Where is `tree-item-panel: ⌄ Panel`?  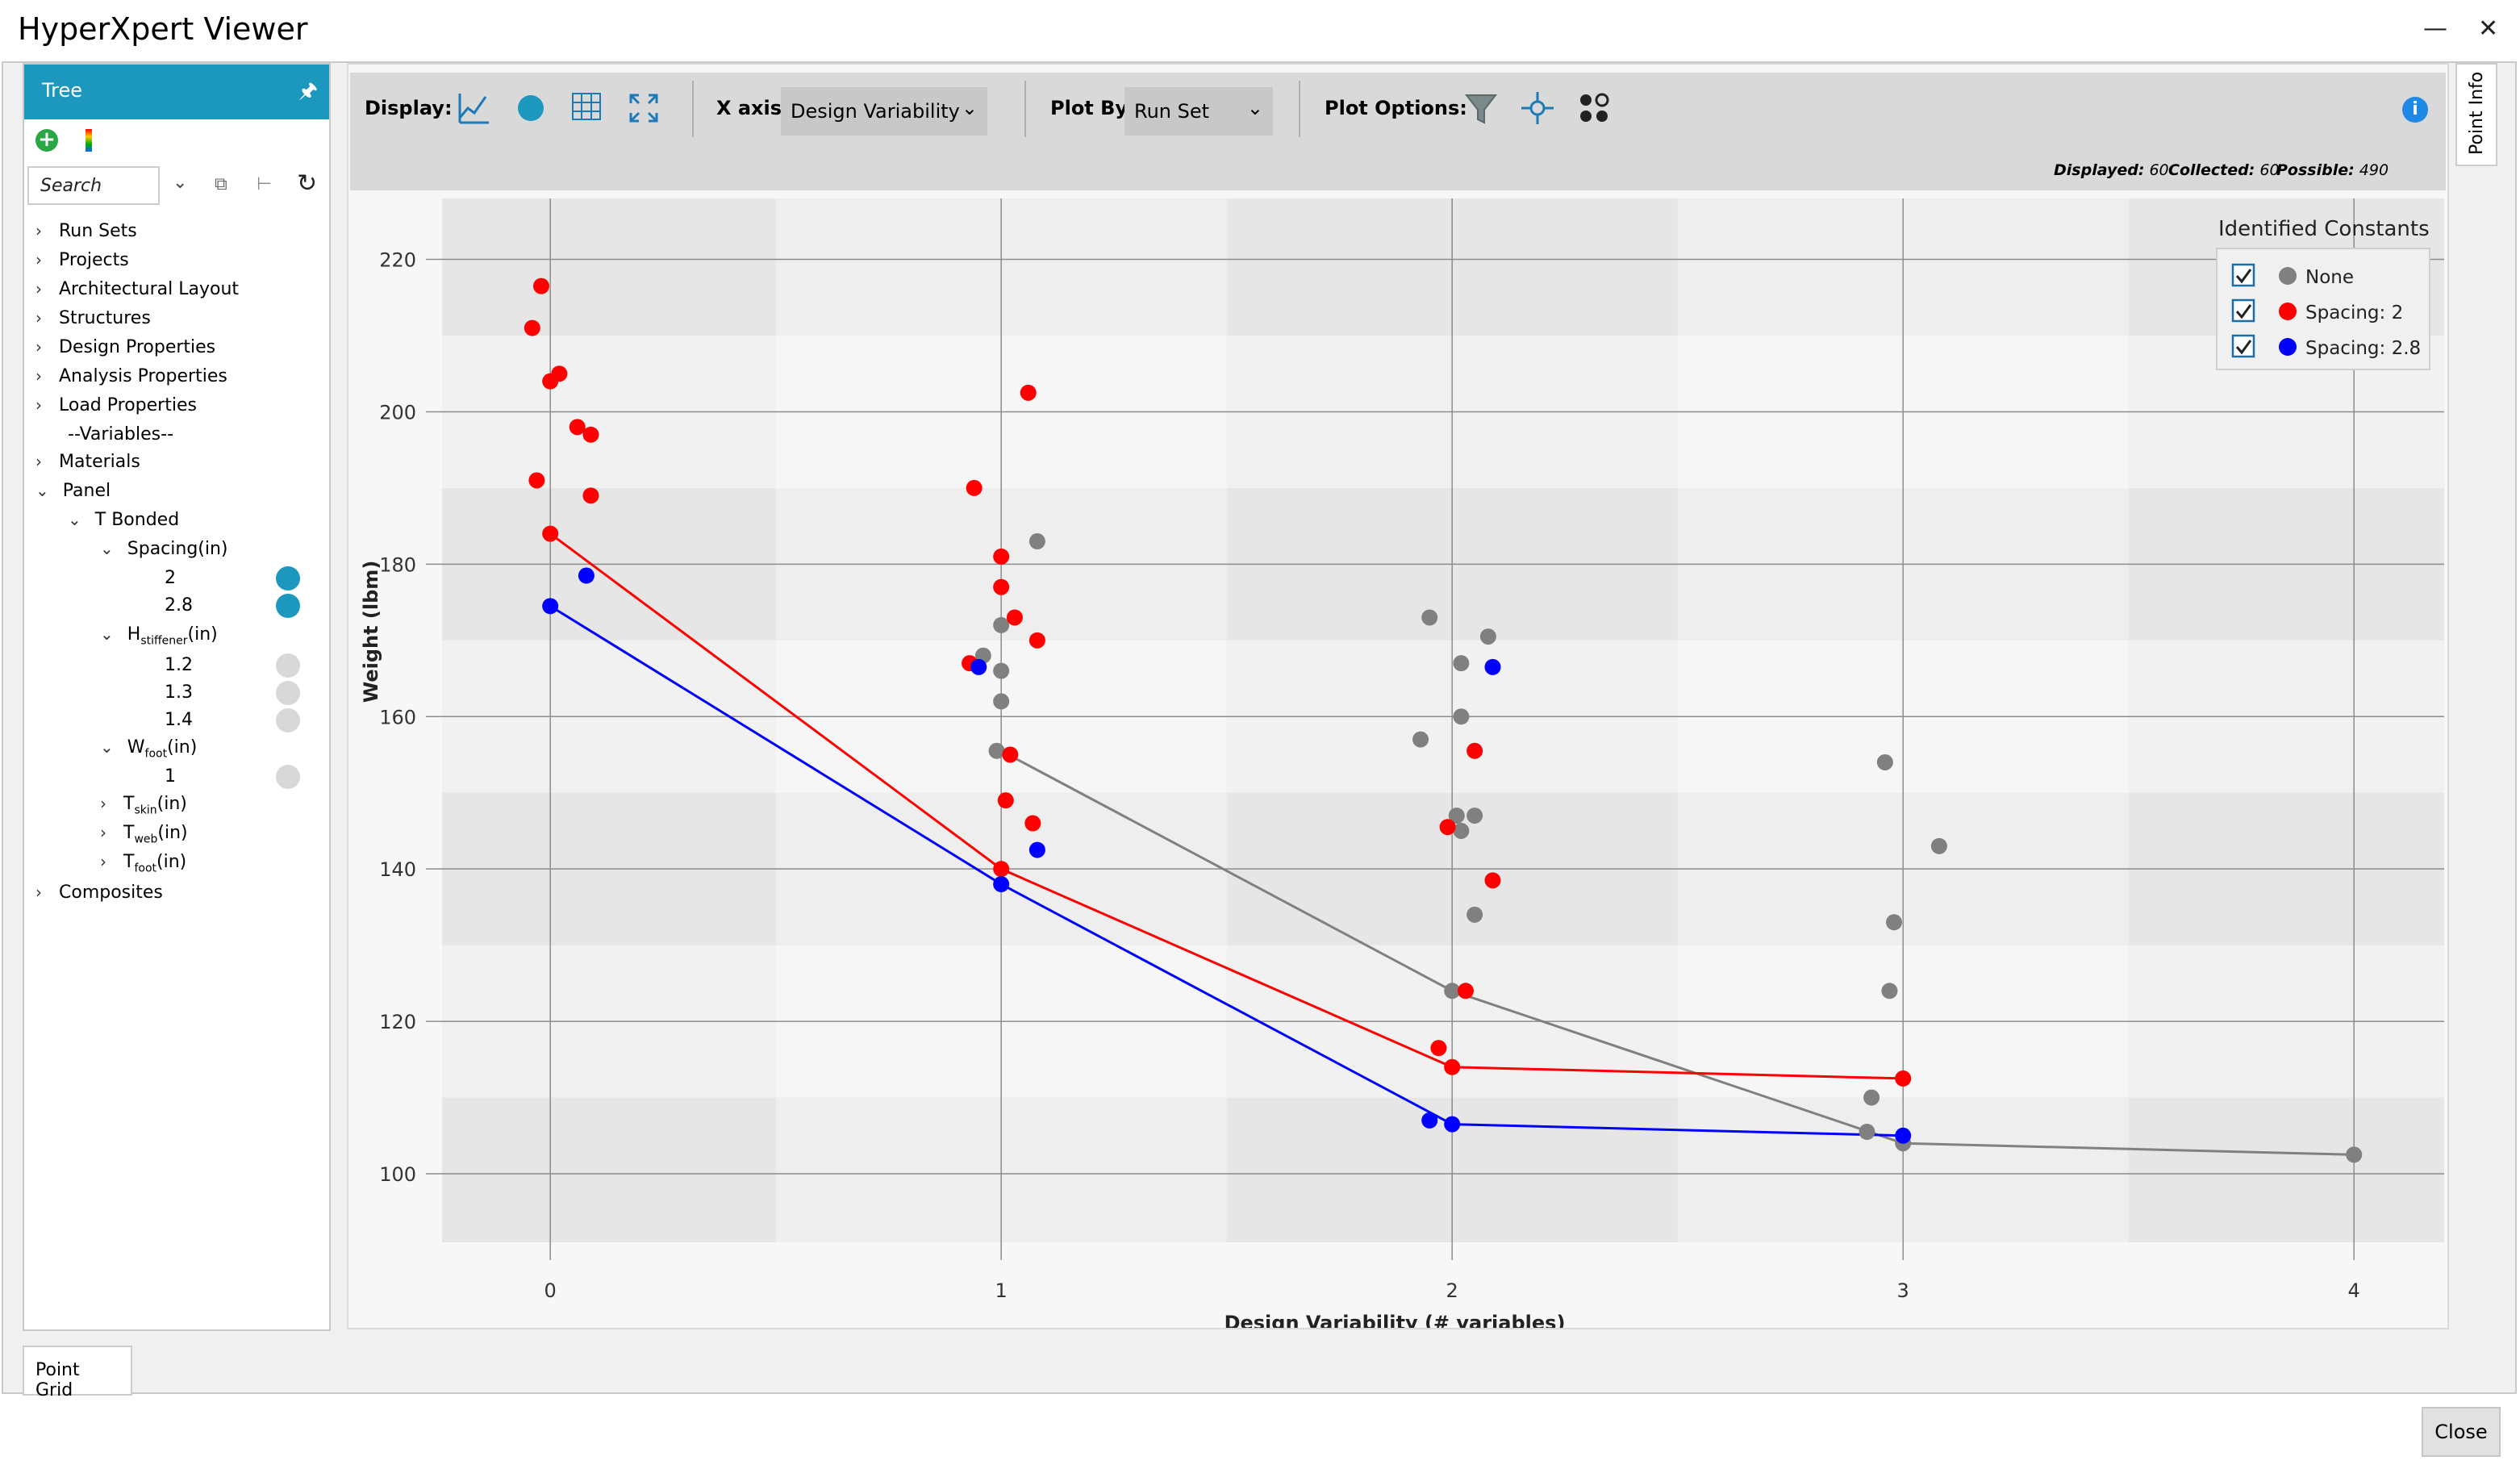
tree-item-panel: ⌄ Panel is located at coordinates (73, 491).